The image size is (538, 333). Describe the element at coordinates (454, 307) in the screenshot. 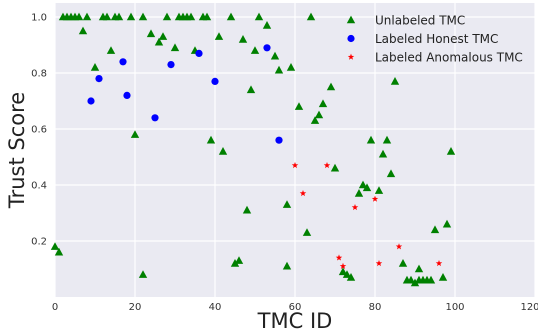

I see `x-tick-label: 100` at that location.